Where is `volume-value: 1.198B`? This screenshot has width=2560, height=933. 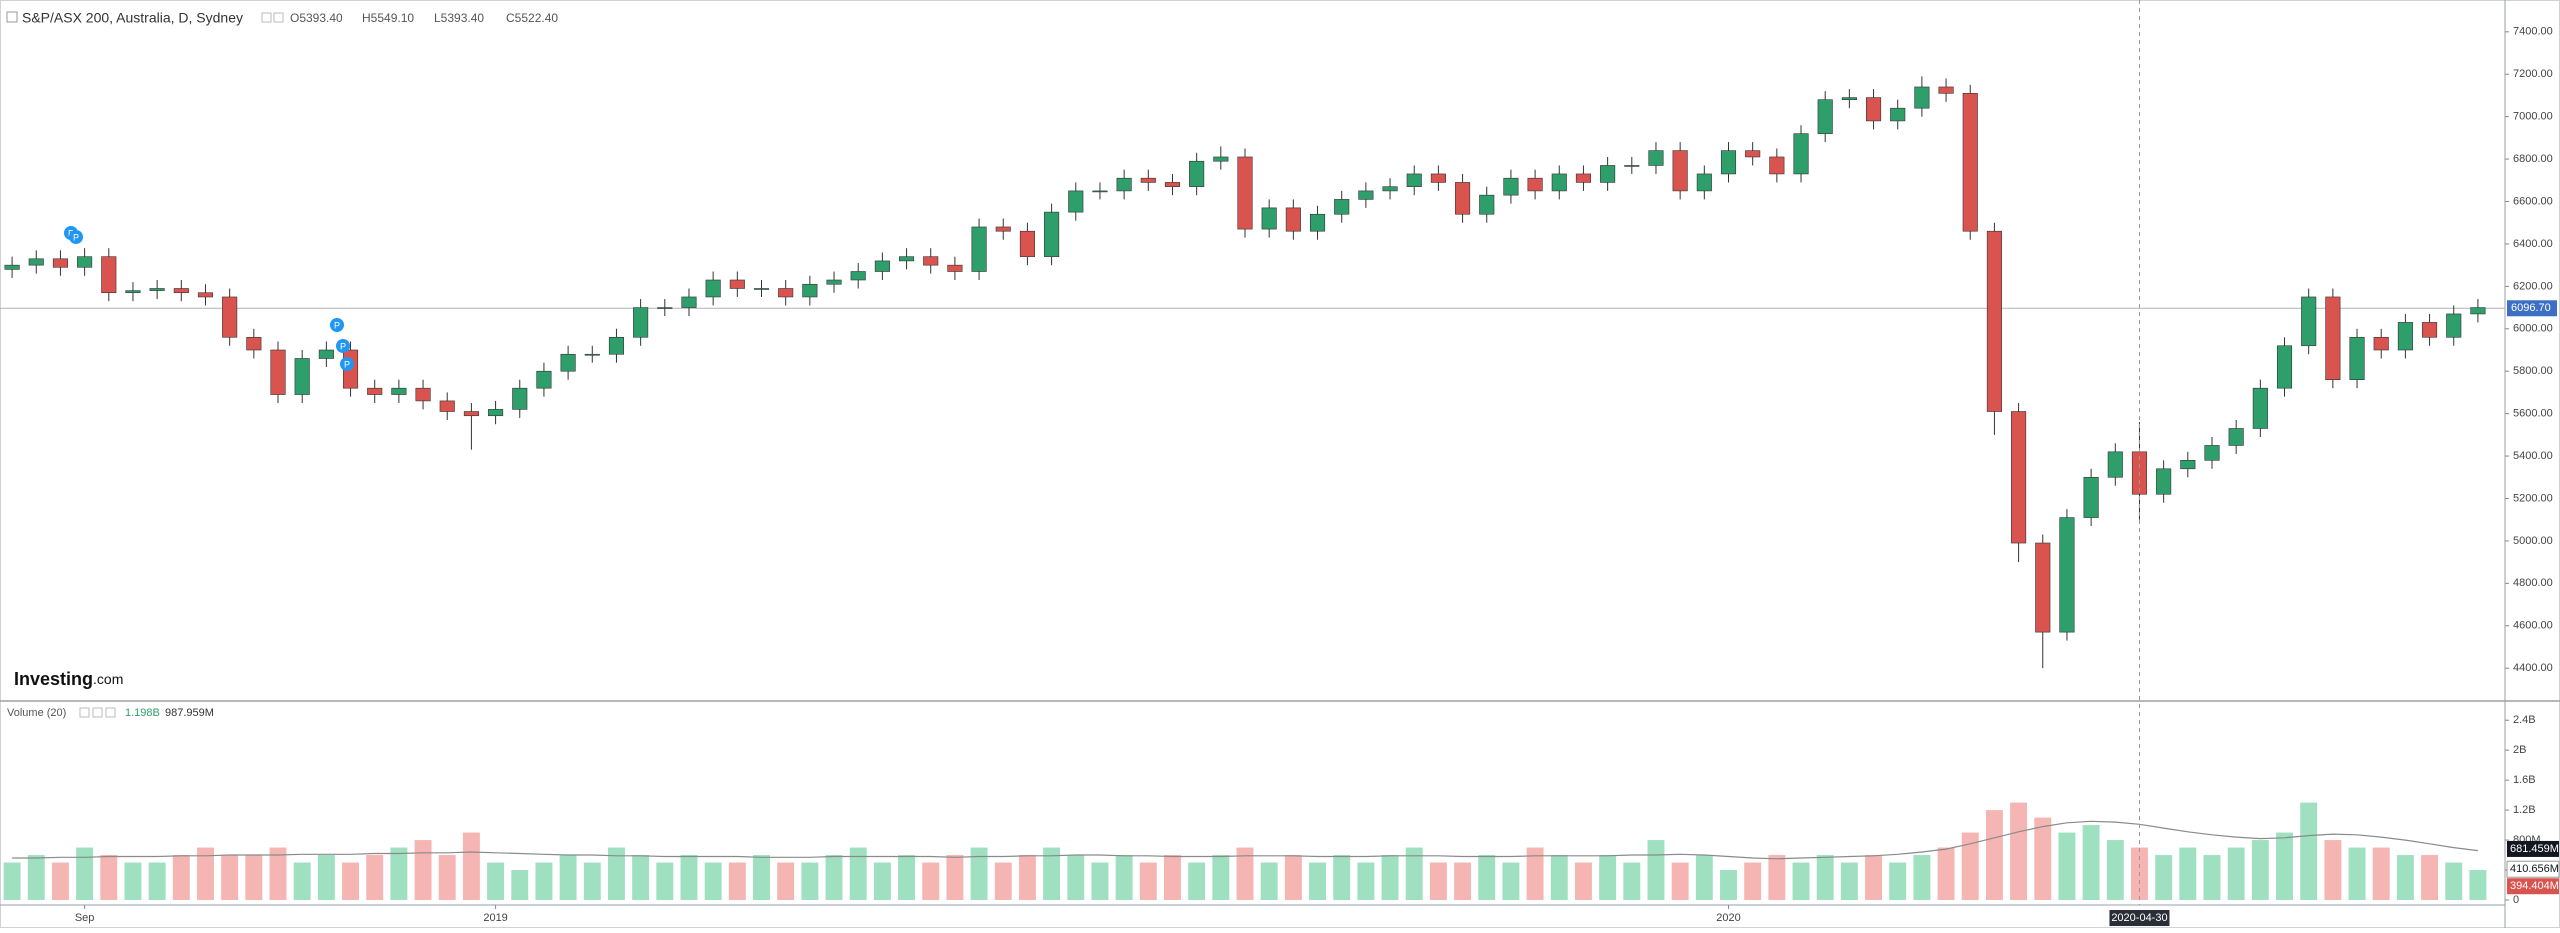
volume-value: 1.198B is located at coordinates (142, 713).